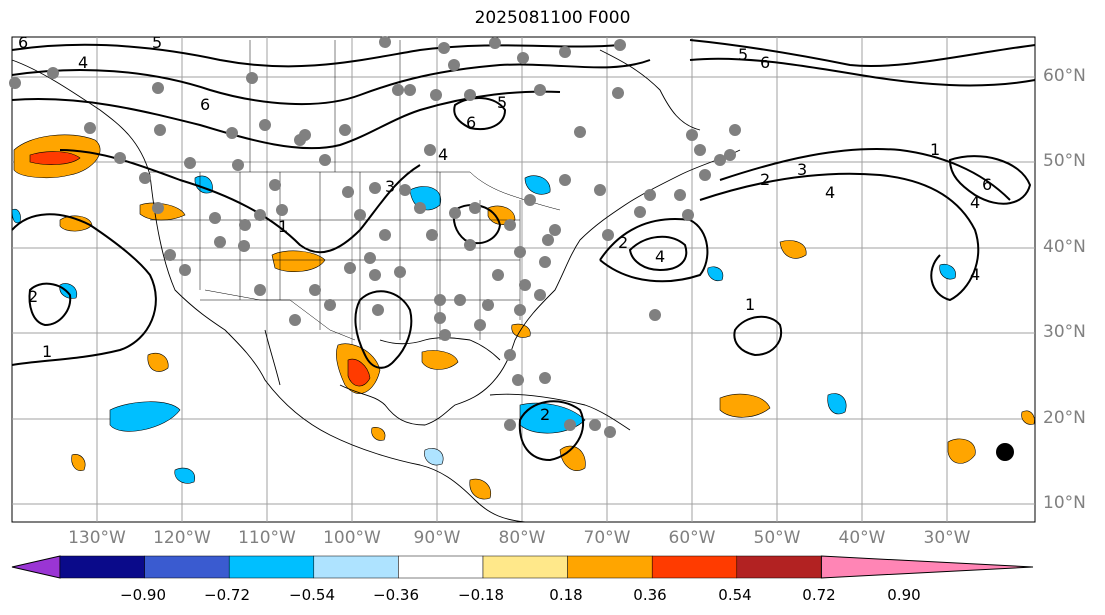 The width and height of the screenshot is (1105, 615). I want to click on colorbar, so click(522, 567).